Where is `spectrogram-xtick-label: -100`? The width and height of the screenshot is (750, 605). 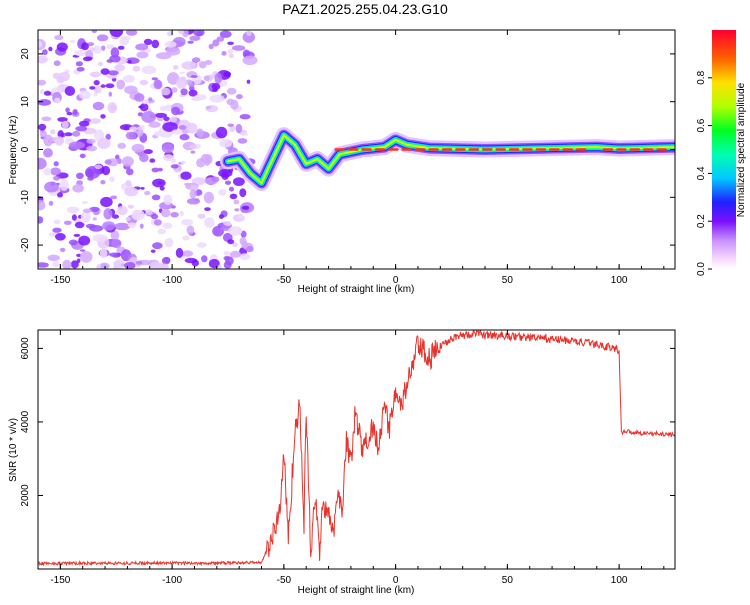
spectrogram-xtick-label: -100 is located at coordinates (172, 280).